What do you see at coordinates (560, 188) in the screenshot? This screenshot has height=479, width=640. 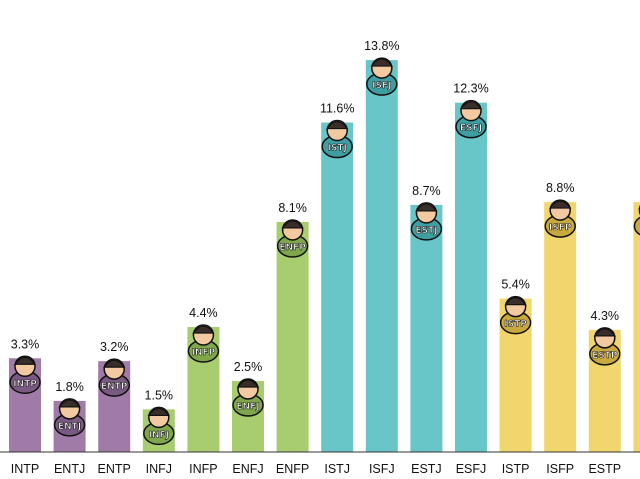 I see `value-label-isfp: 8.8%` at bounding box center [560, 188].